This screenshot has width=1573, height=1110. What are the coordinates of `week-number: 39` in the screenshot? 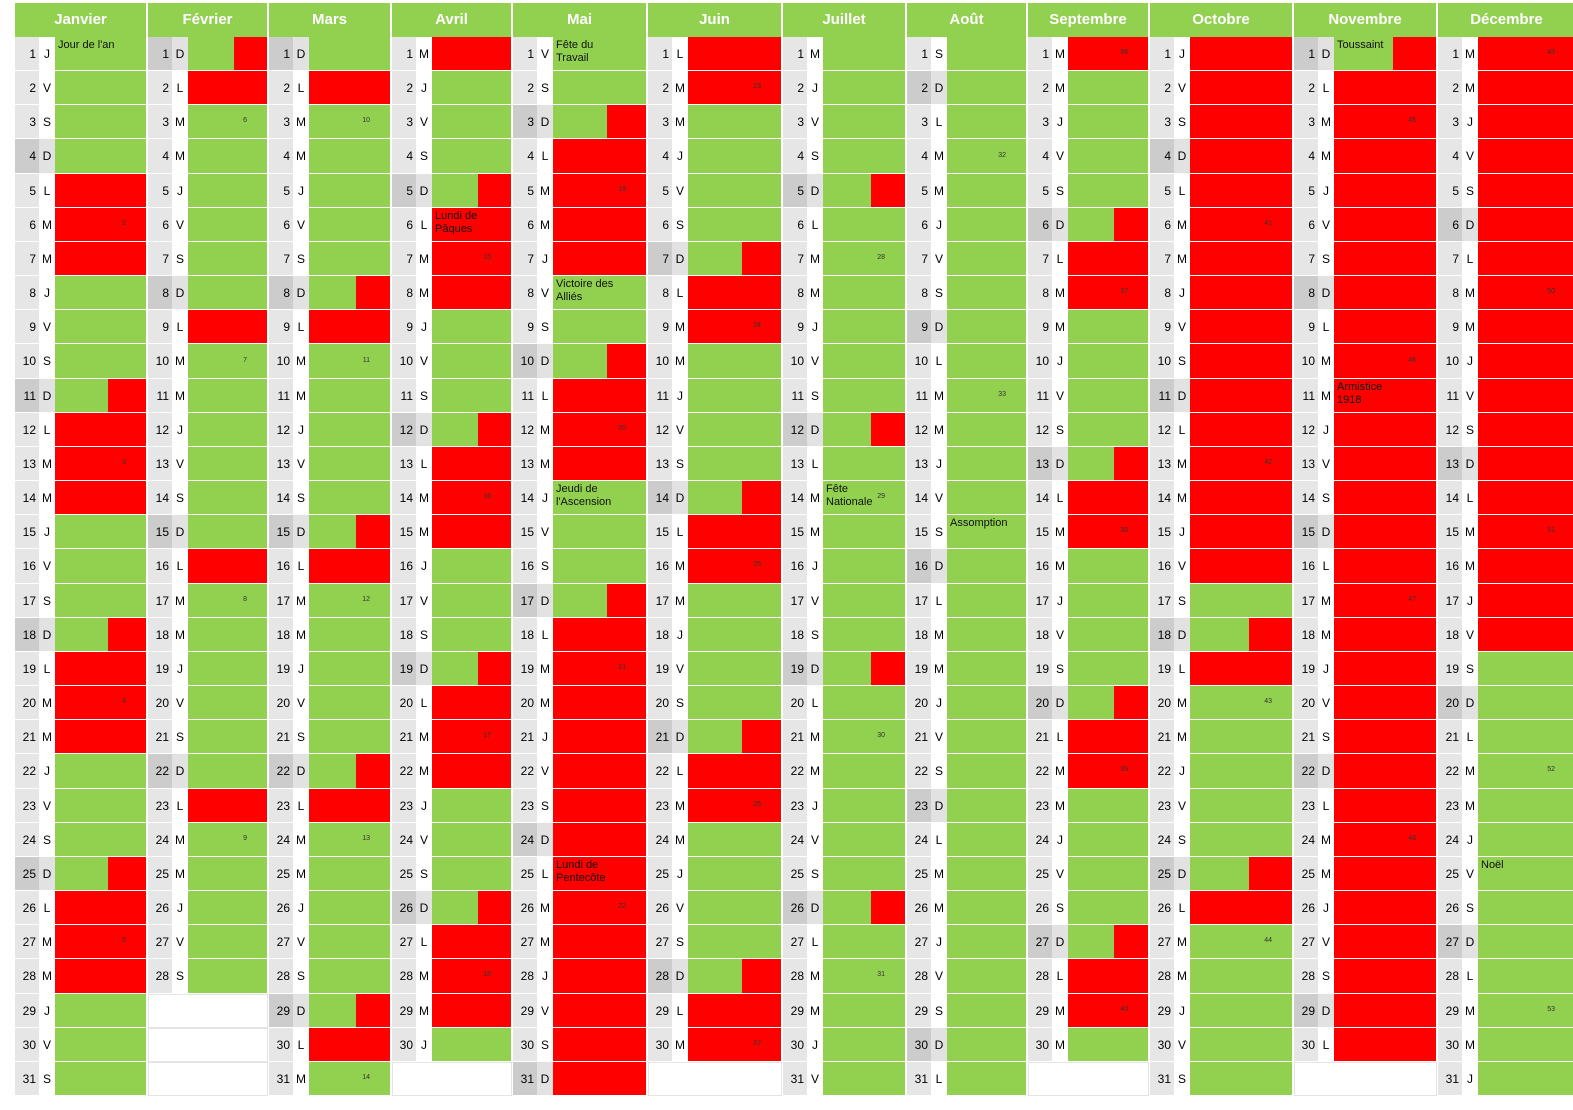 It's located at (1124, 770).